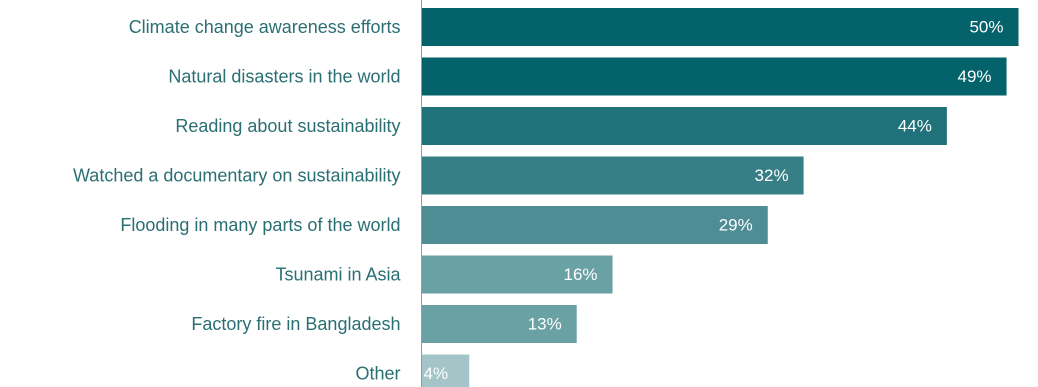 The image size is (1038, 387). What do you see at coordinates (581, 274) in the screenshot?
I see `value-label-tsunami-in-asia: 16%` at bounding box center [581, 274].